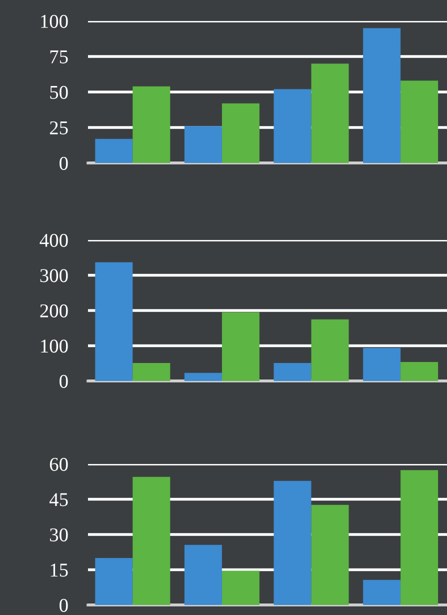 This screenshot has height=615, width=447. What do you see at coordinates (59, 464) in the screenshot?
I see `y-tick-label: 60` at bounding box center [59, 464].